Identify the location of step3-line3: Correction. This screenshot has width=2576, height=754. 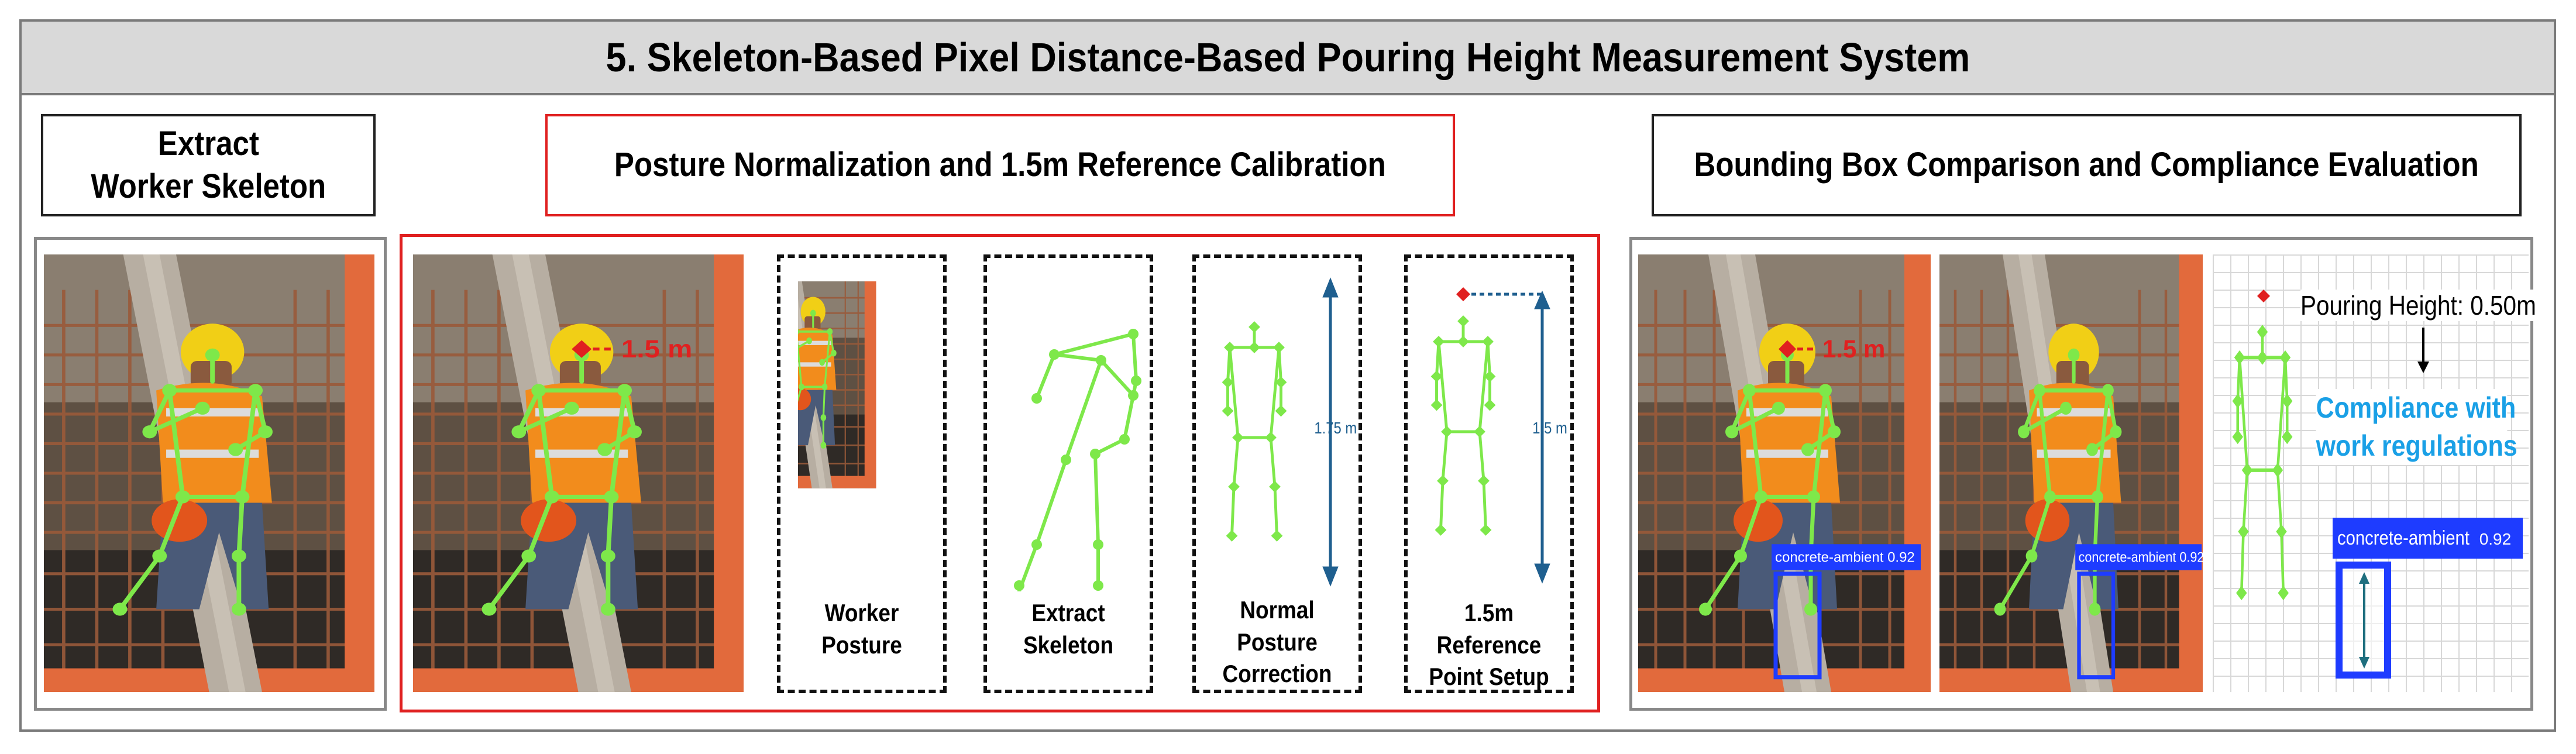
(1277, 674).